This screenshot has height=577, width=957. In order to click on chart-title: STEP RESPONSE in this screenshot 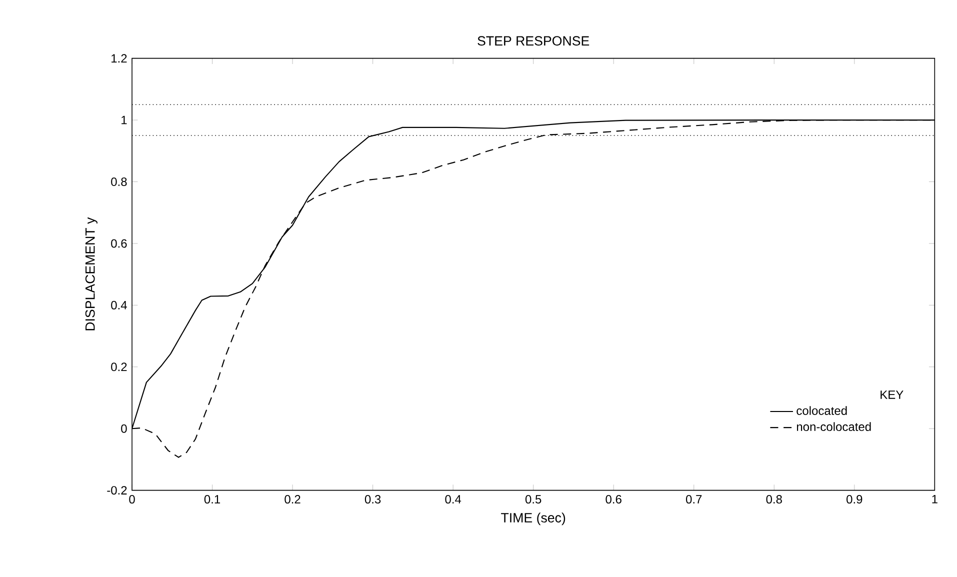, I will do `click(534, 41)`.